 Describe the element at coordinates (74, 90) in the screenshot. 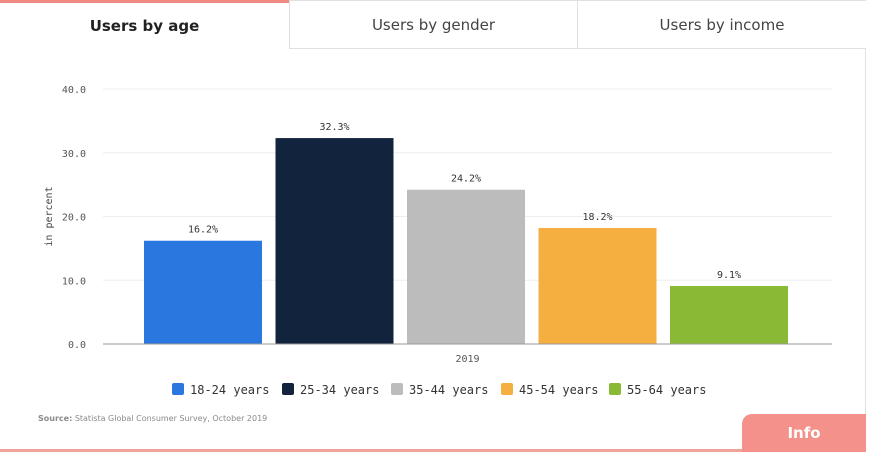

I see `y-tick-label: 40.0` at that location.